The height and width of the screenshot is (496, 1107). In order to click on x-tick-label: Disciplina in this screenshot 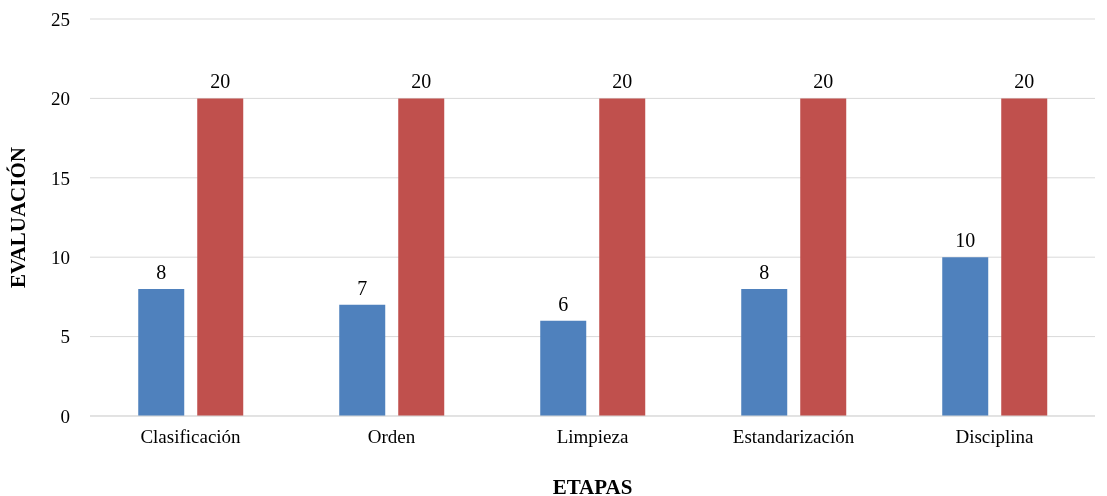, I will do `click(995, 437)`.